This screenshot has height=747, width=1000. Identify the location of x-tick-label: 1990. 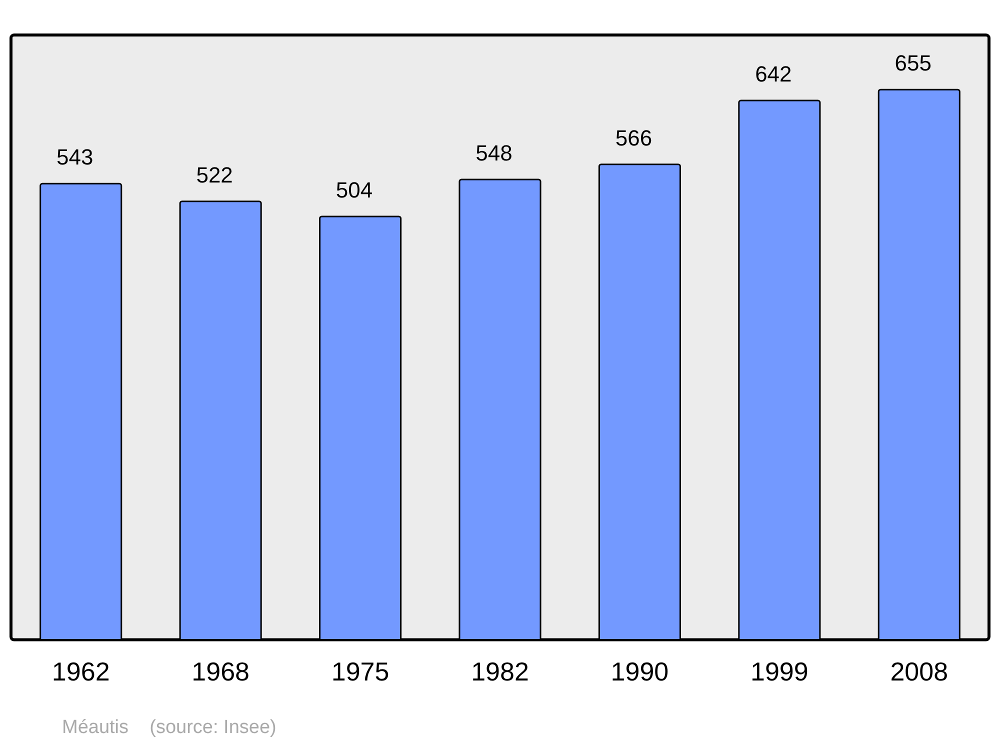
(639, 671).